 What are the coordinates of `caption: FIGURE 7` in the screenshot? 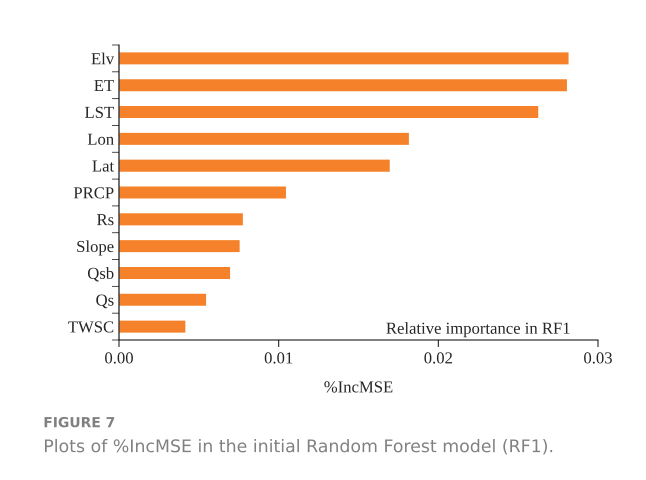 It's located at (79, 422).